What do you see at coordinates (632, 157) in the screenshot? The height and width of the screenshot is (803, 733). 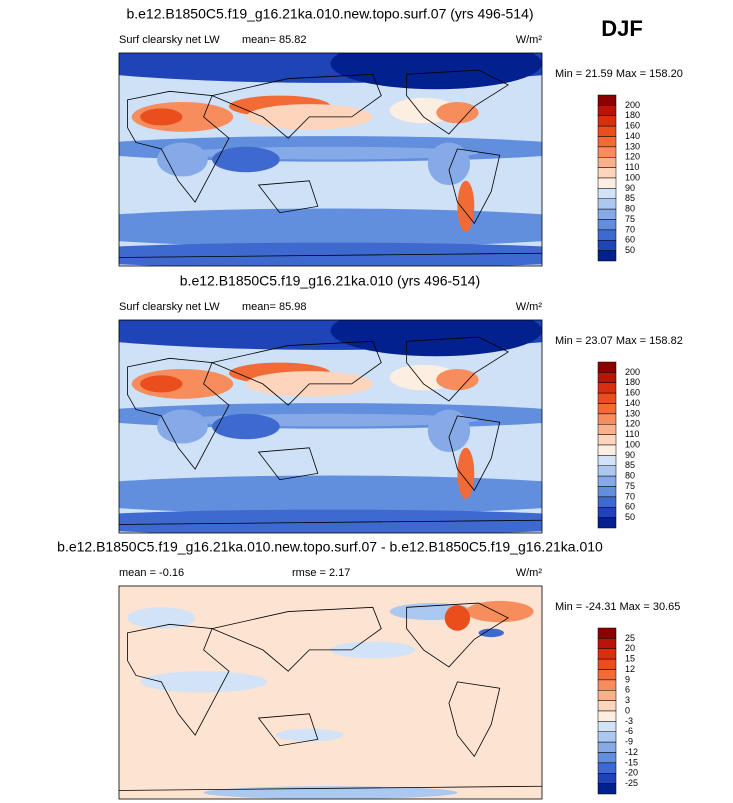 I see `colorbar-label: 120` at bounding box center [632, 157].